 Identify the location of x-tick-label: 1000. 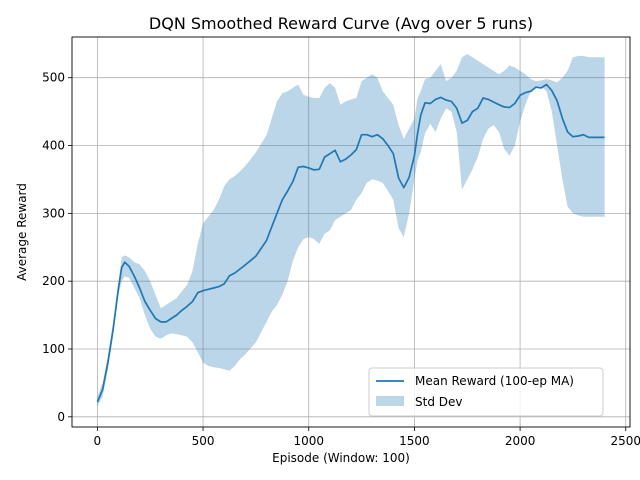
(308, 441).